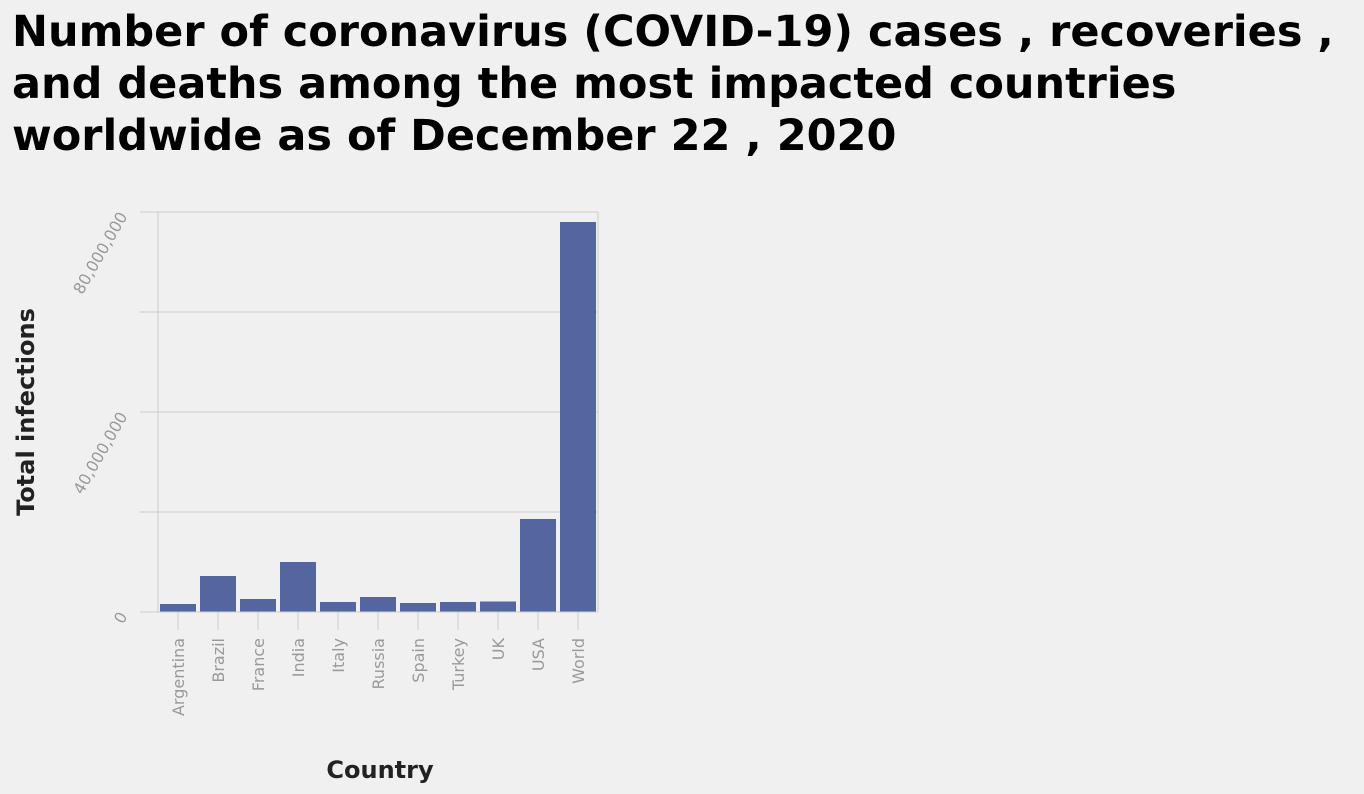 The width and height of the screenshot is (1364, 794). I want to click on x-tick-label: Russia, so click(378, 663).